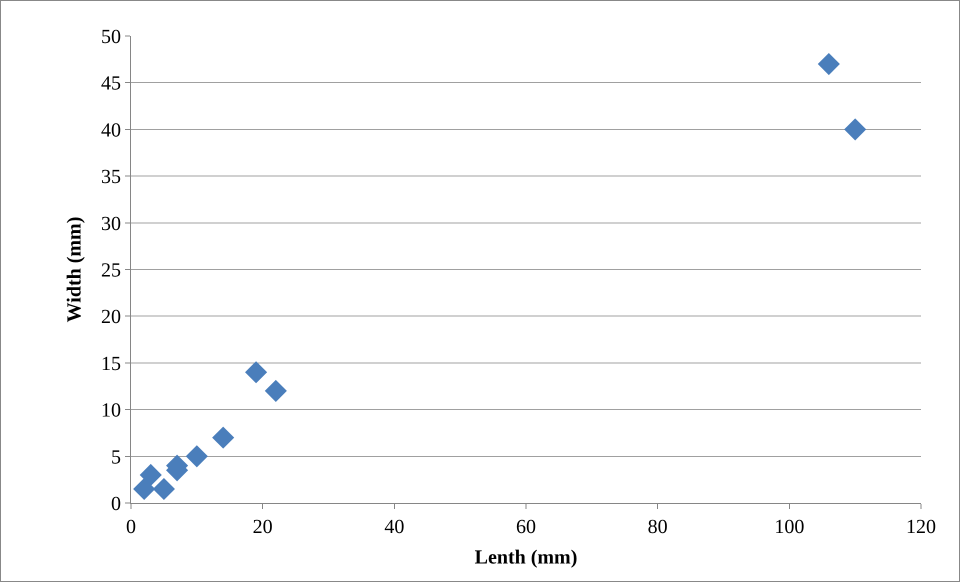 This screenshot has height=584, width=962. Describe the element at coordinates (526, 527) in the screenshot. I see `x-tick-label: 60` at that location.